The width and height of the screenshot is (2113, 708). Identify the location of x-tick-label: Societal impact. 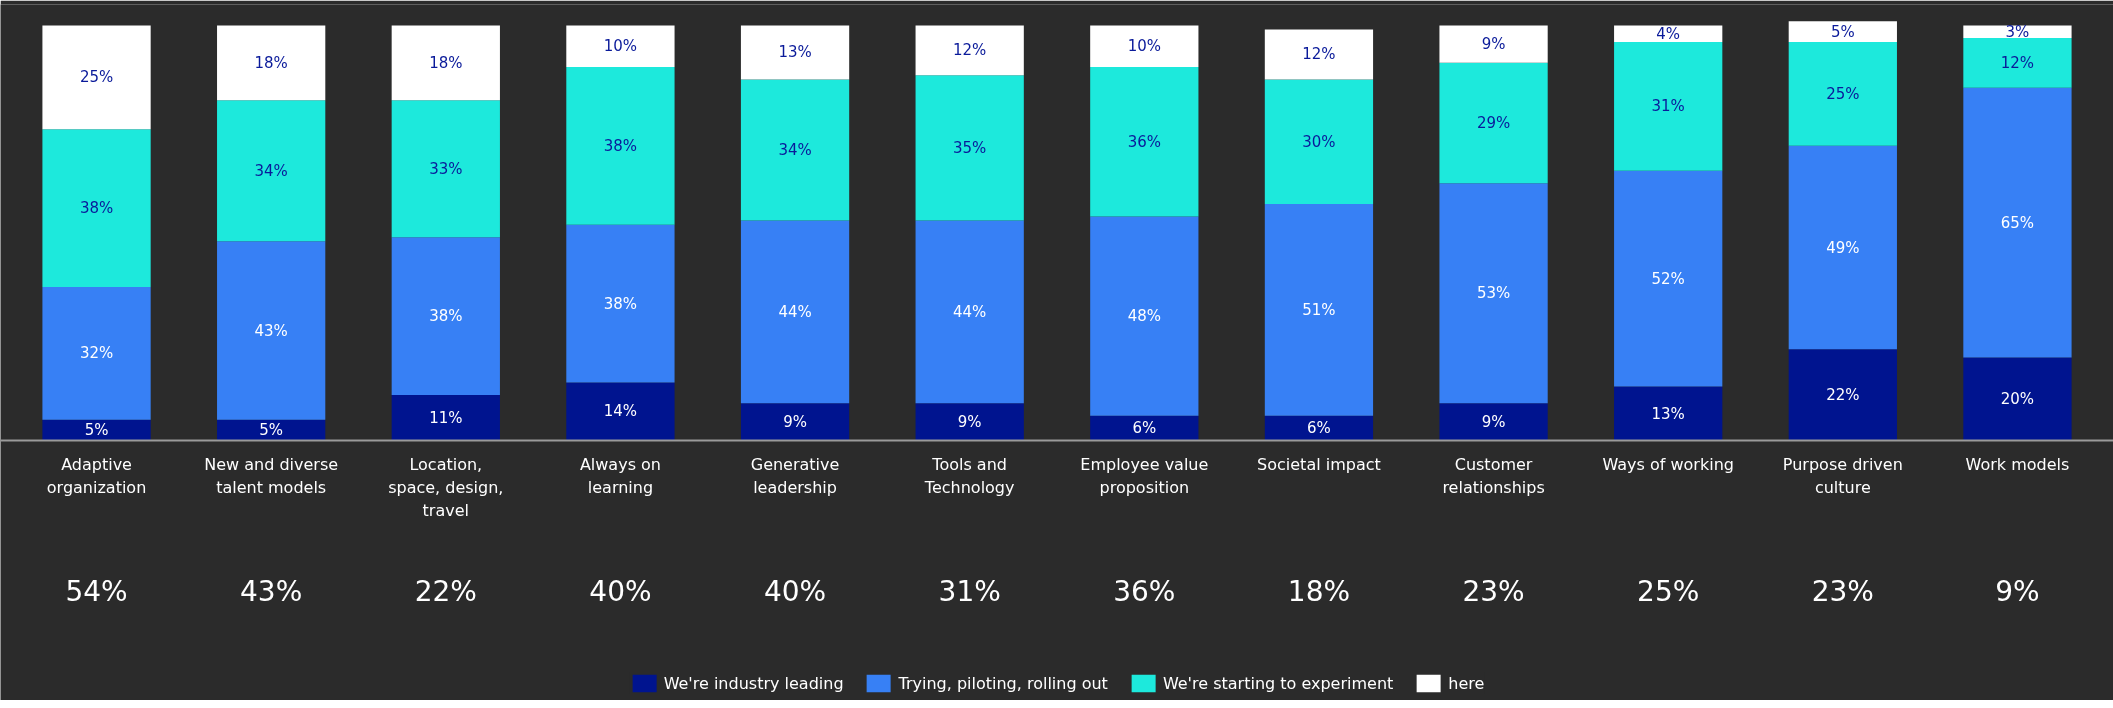
(1319, 465).